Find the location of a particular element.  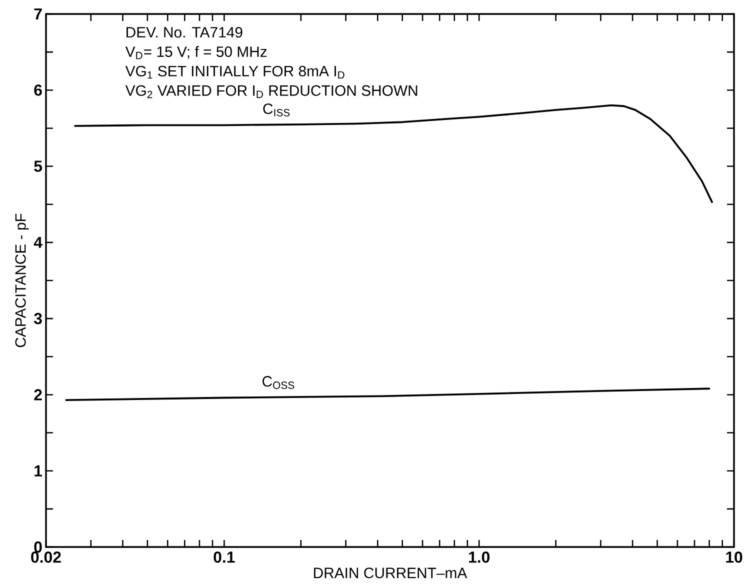

y-tick-label: 2 is located at coordinates (38, 394).